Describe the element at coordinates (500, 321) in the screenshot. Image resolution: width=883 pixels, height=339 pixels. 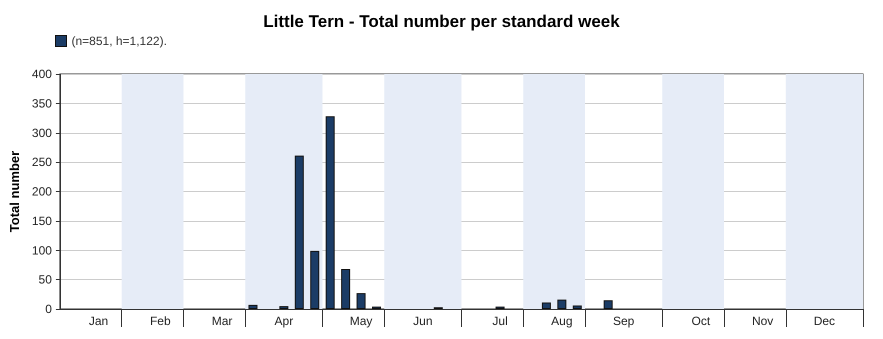
I see `x-tick-label: Jul` at that location.